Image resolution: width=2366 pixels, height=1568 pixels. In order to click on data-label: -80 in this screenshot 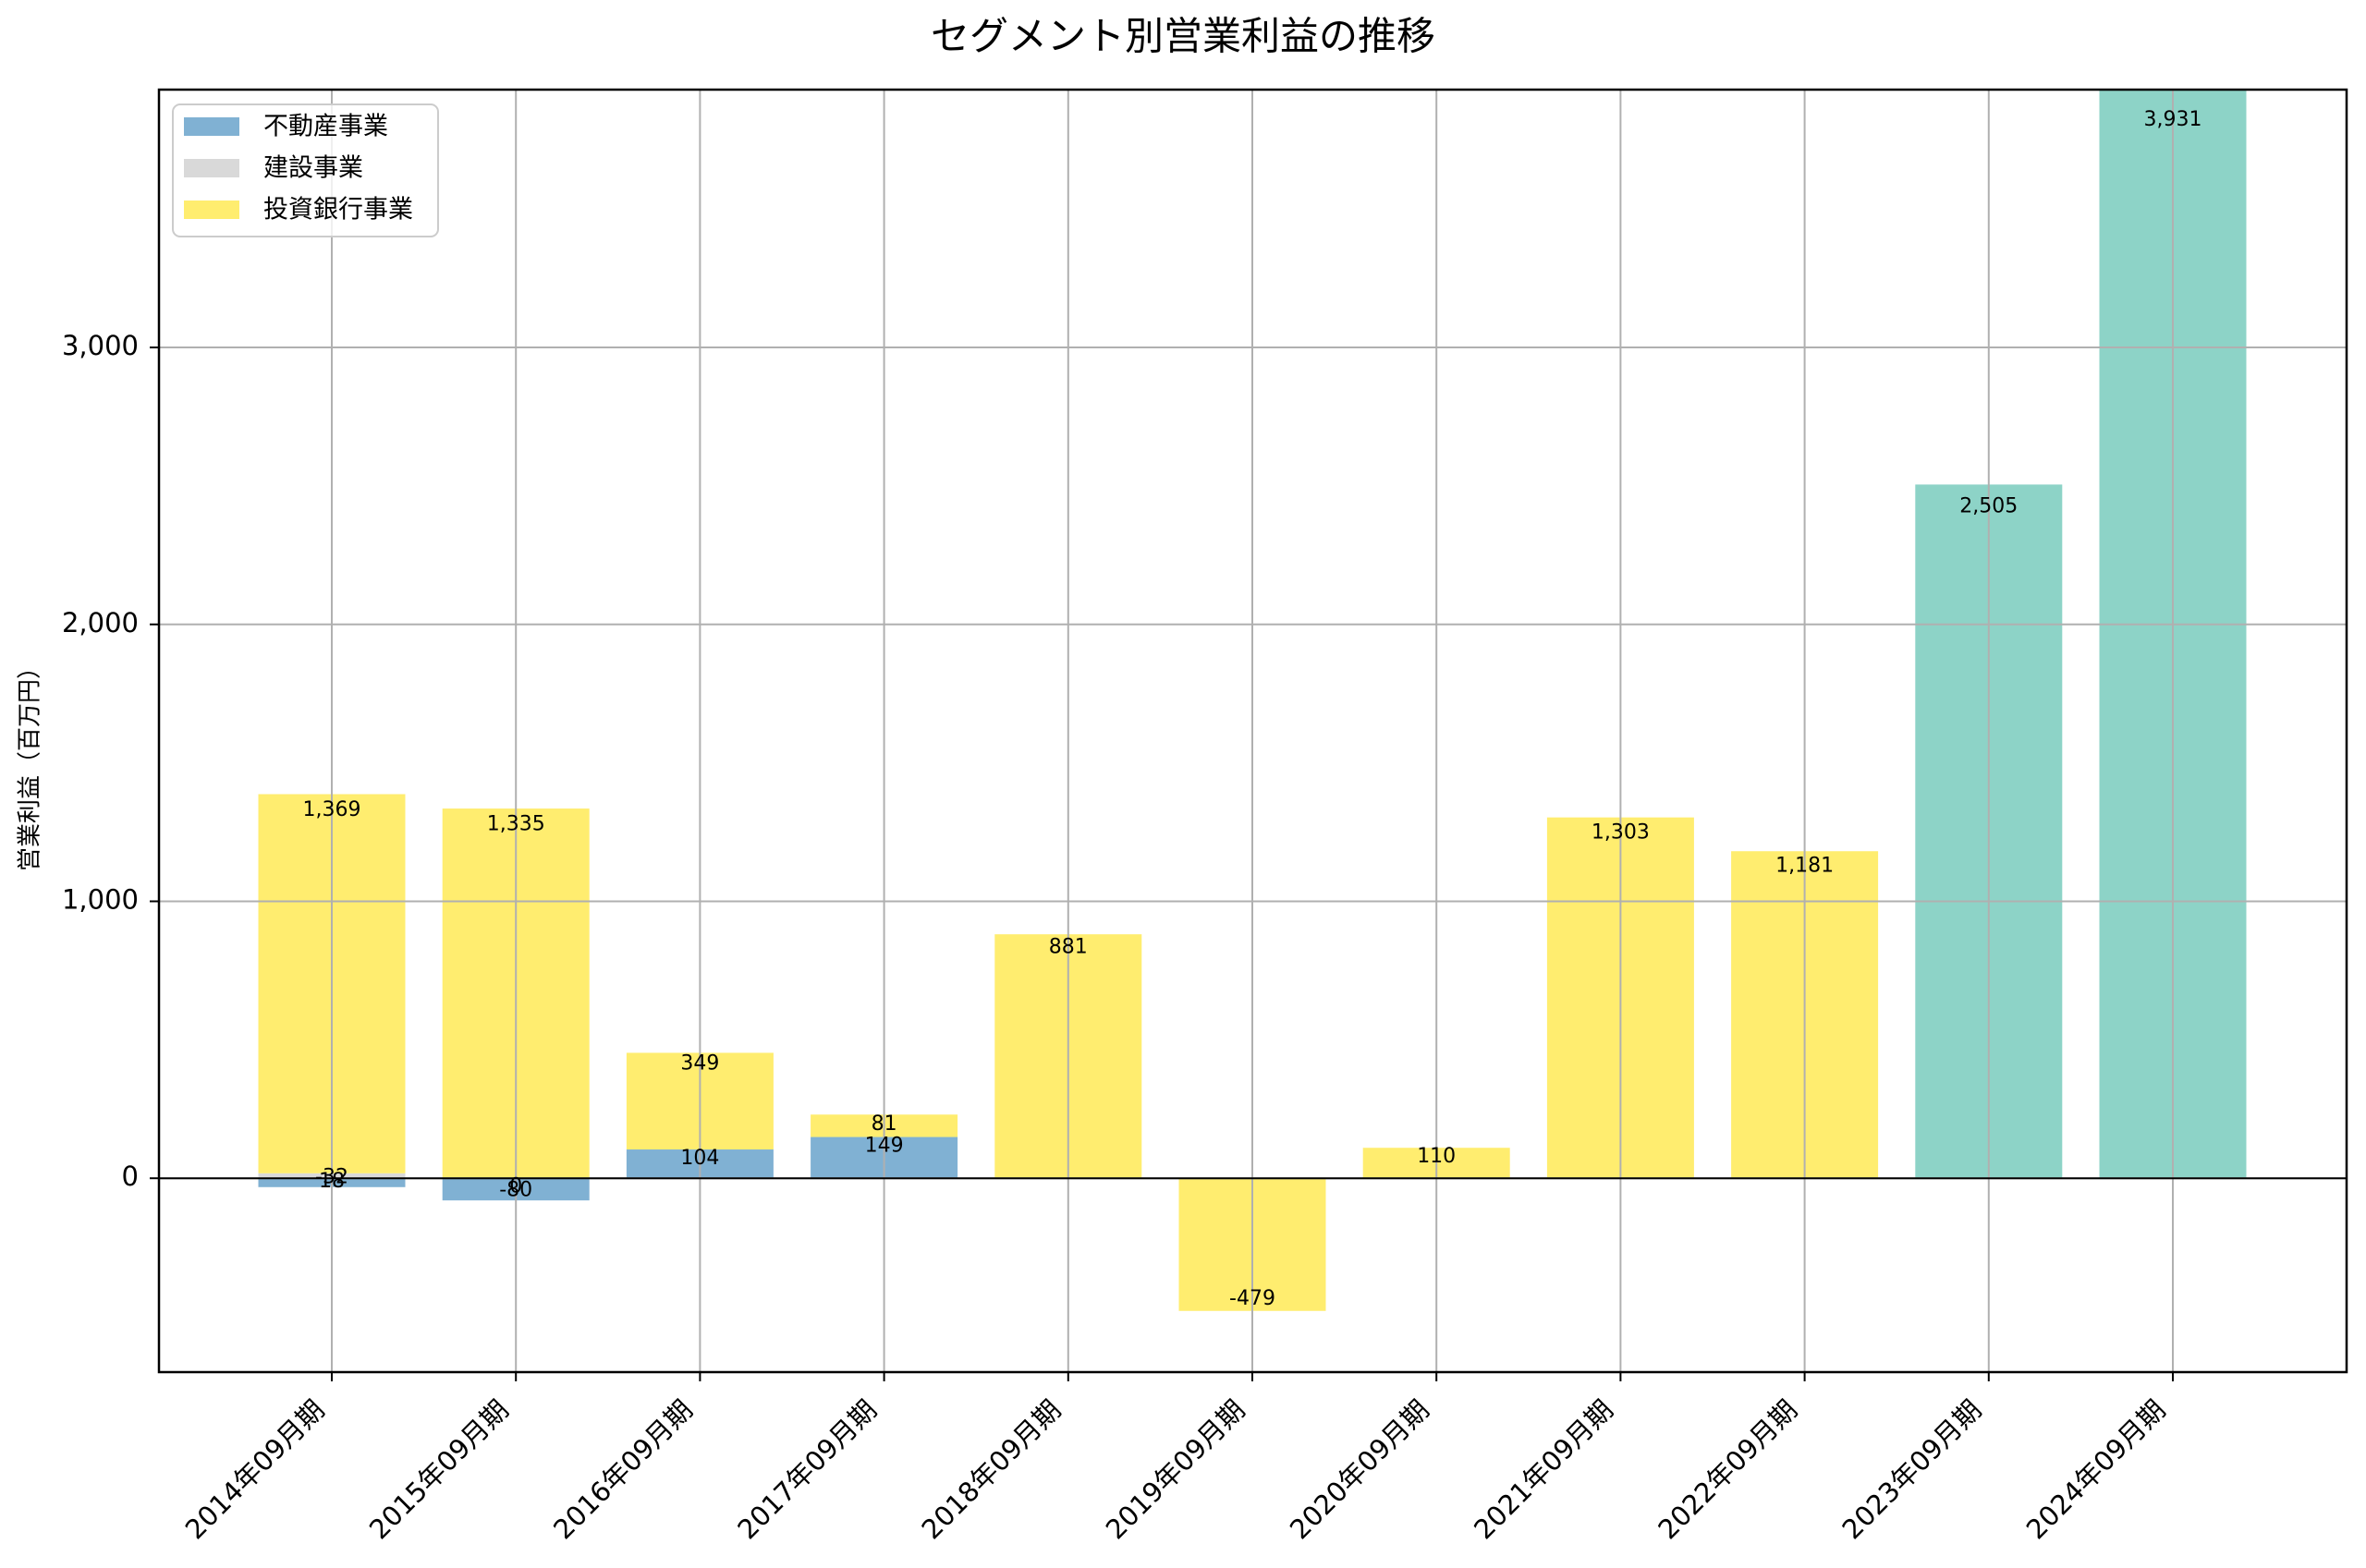, I will do `click(516, 1190)`.